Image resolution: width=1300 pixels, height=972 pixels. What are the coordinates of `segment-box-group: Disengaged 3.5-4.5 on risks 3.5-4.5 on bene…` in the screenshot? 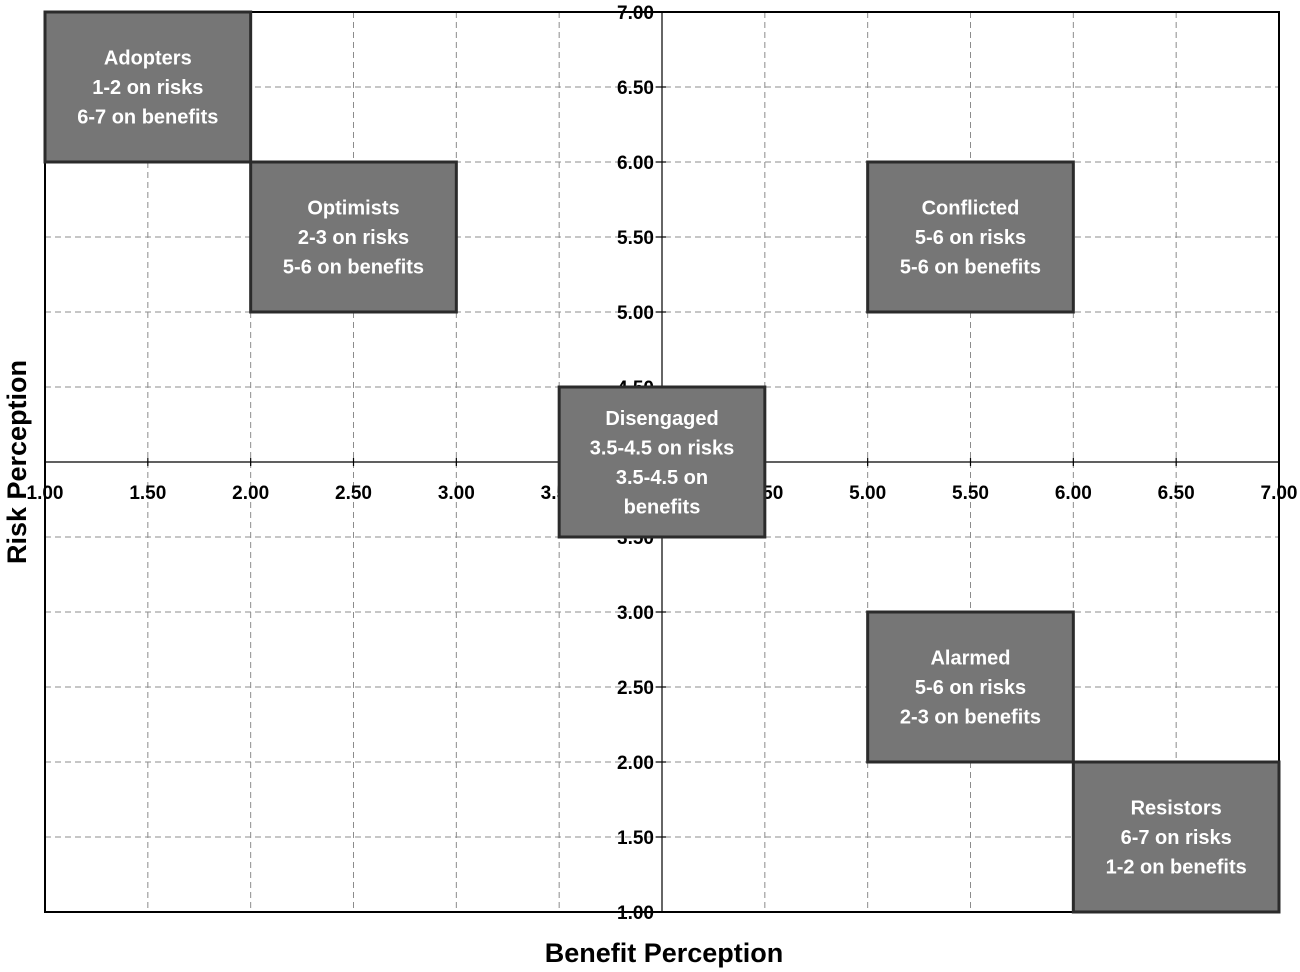 It's located at (662, 462).